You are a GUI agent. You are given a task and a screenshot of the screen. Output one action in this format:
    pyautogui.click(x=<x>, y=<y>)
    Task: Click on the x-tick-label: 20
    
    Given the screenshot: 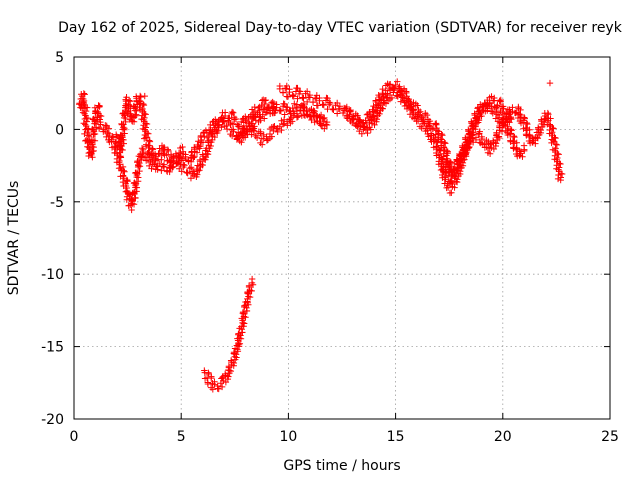 What is the action you would take?
    pyautogui.click(x=503, y=437)
    